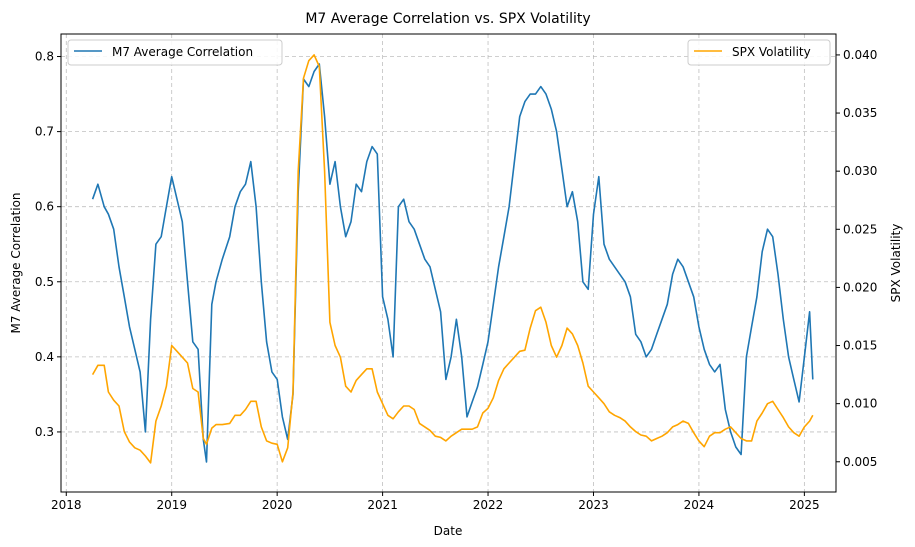 The height and width of the screenshot is (547, 915). What do you see at coordinates (277, 505) in the screenshot?
I see `x-tick-label: 2020` at bounding box center [277, 505].